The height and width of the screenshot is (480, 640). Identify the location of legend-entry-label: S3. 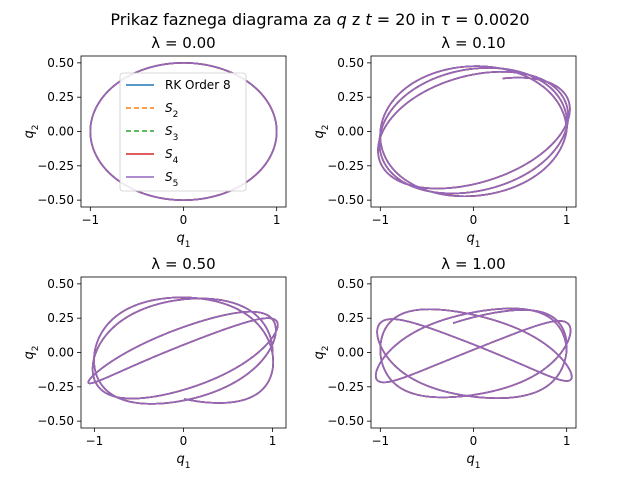
(171, 133).